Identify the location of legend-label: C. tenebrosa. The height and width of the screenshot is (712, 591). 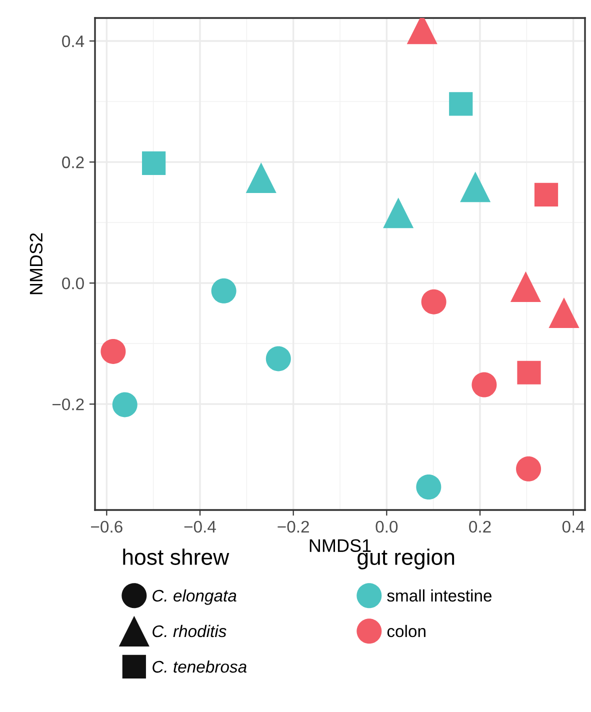
(199, 666).